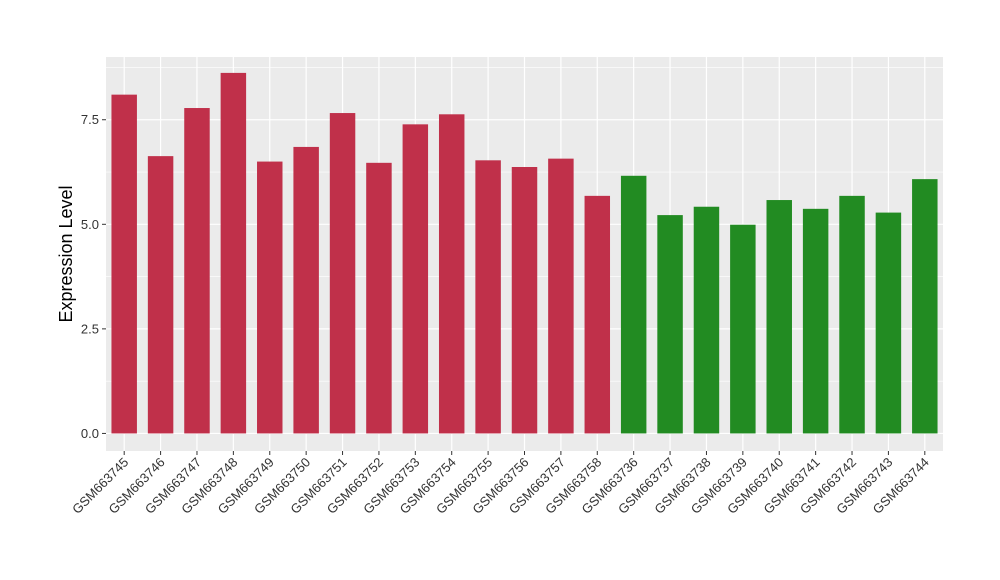 This screenshot has width=1000, height=580. Describe the element at coordinates (124, 264) in the screenshot. I see `bar-GSM663745` at that location.